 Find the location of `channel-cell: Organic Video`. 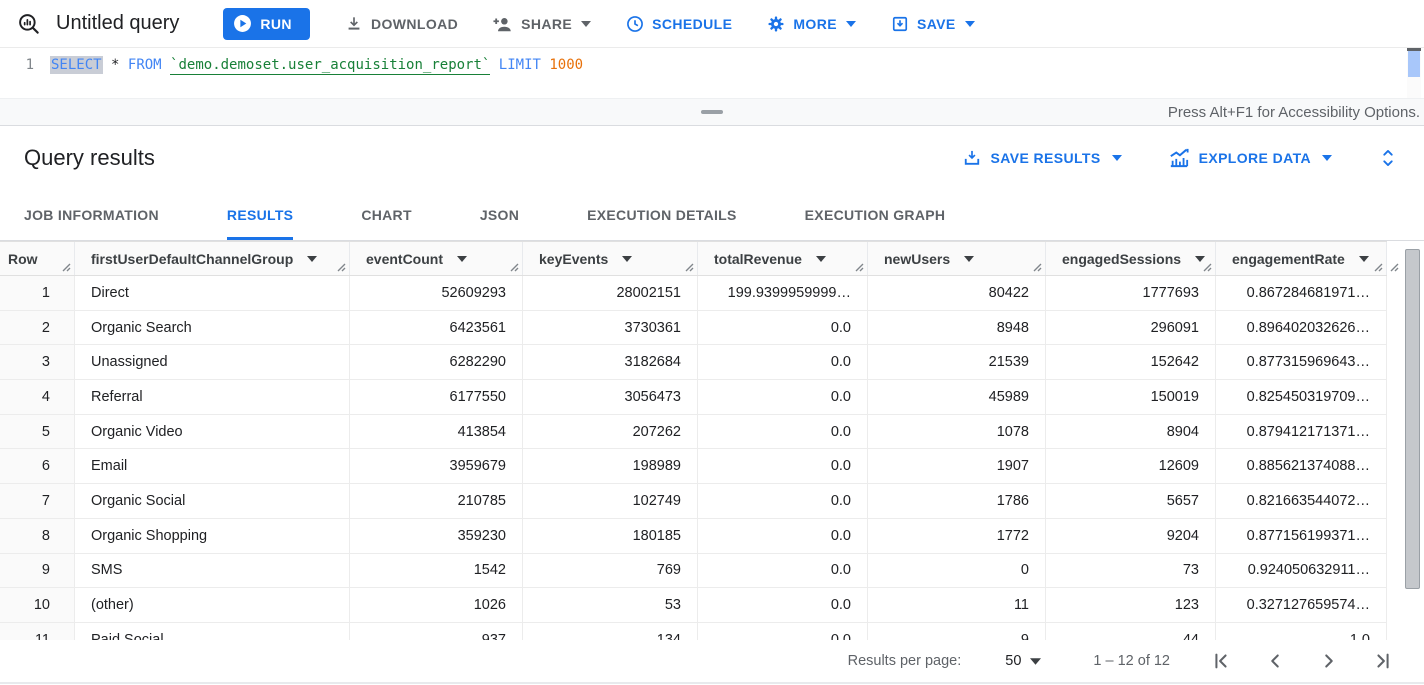

channel-cell: Organic Video is located at coordinates (212, 431).